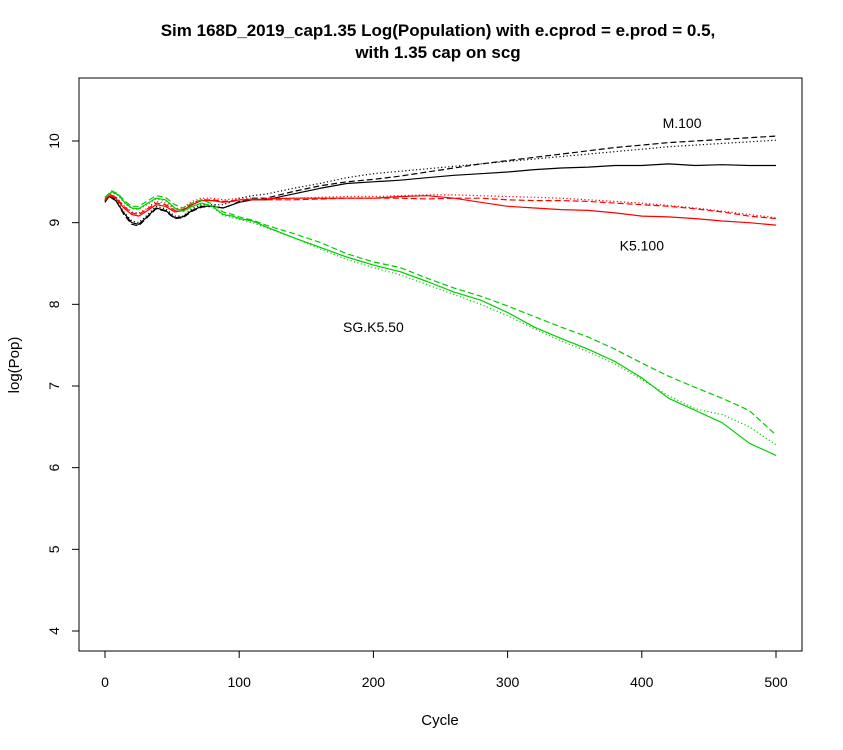 The width and height of the screenshot is (843, 750). I want to click on x-tick-label: 100, so click(240, 682).